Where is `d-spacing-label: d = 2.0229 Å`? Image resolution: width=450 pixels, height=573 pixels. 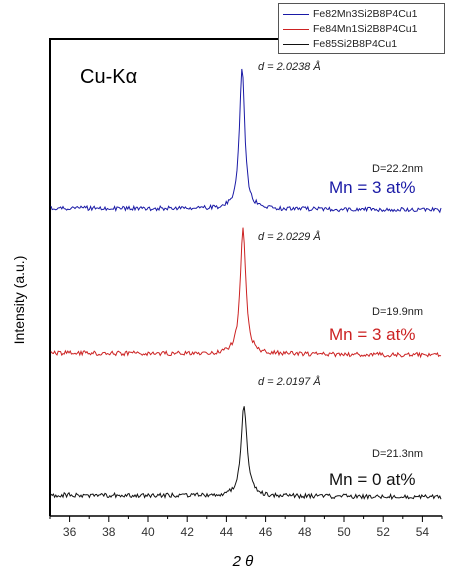
d-spacing-label: d = 2.0229 Å is located at coordinates (289, 236).